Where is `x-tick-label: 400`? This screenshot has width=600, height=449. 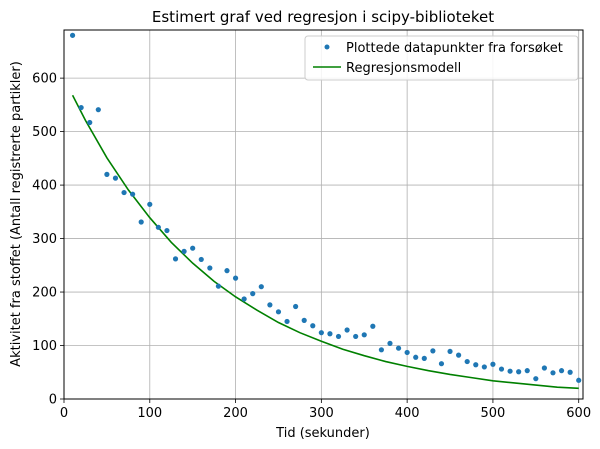
x-tick-label: 400 is located at coordinates (407, 413).